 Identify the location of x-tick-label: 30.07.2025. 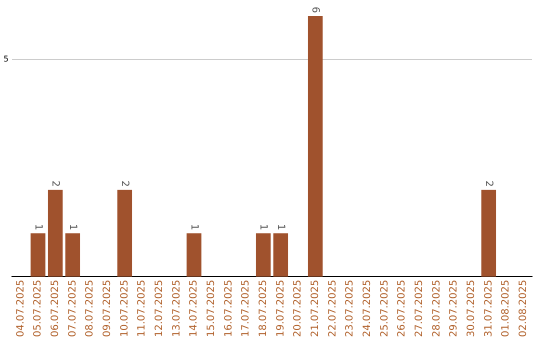
(471, 309).